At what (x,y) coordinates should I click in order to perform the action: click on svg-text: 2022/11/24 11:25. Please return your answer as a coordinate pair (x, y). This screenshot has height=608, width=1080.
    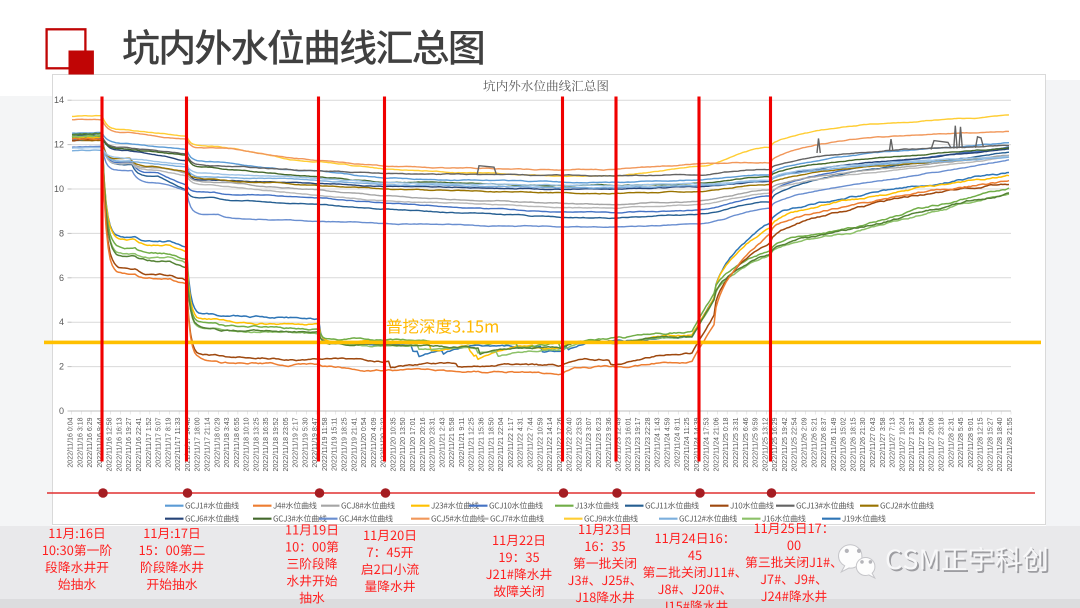
    Looking at the image, I should click on (687, 444).